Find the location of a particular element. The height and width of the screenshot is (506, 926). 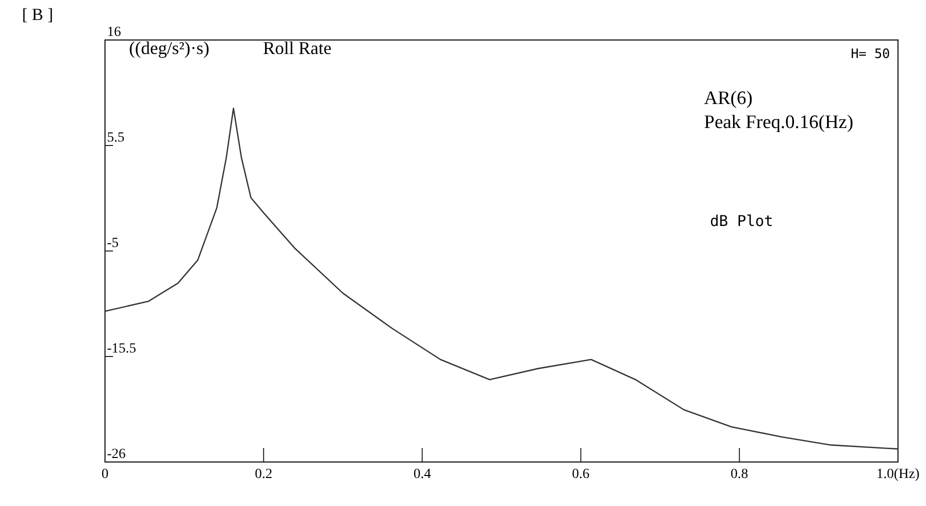

x-tick-label: 0.8 is located at coordinates (739, 474).